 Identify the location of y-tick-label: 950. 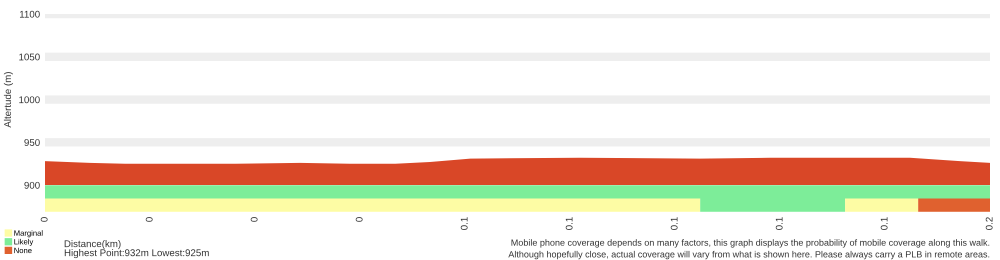
(32, 142).